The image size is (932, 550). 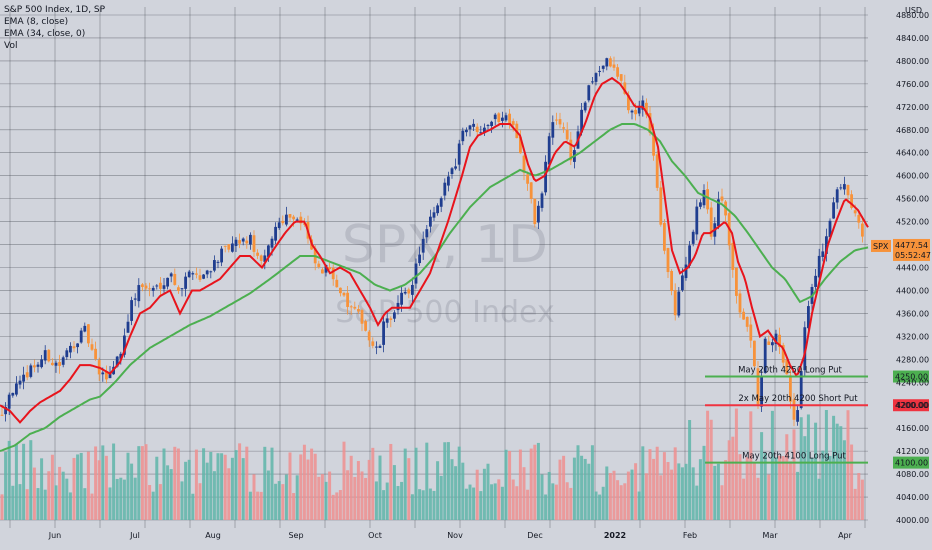 I want to click on last-price-value: 4477.54, so click(x=911, y=245).